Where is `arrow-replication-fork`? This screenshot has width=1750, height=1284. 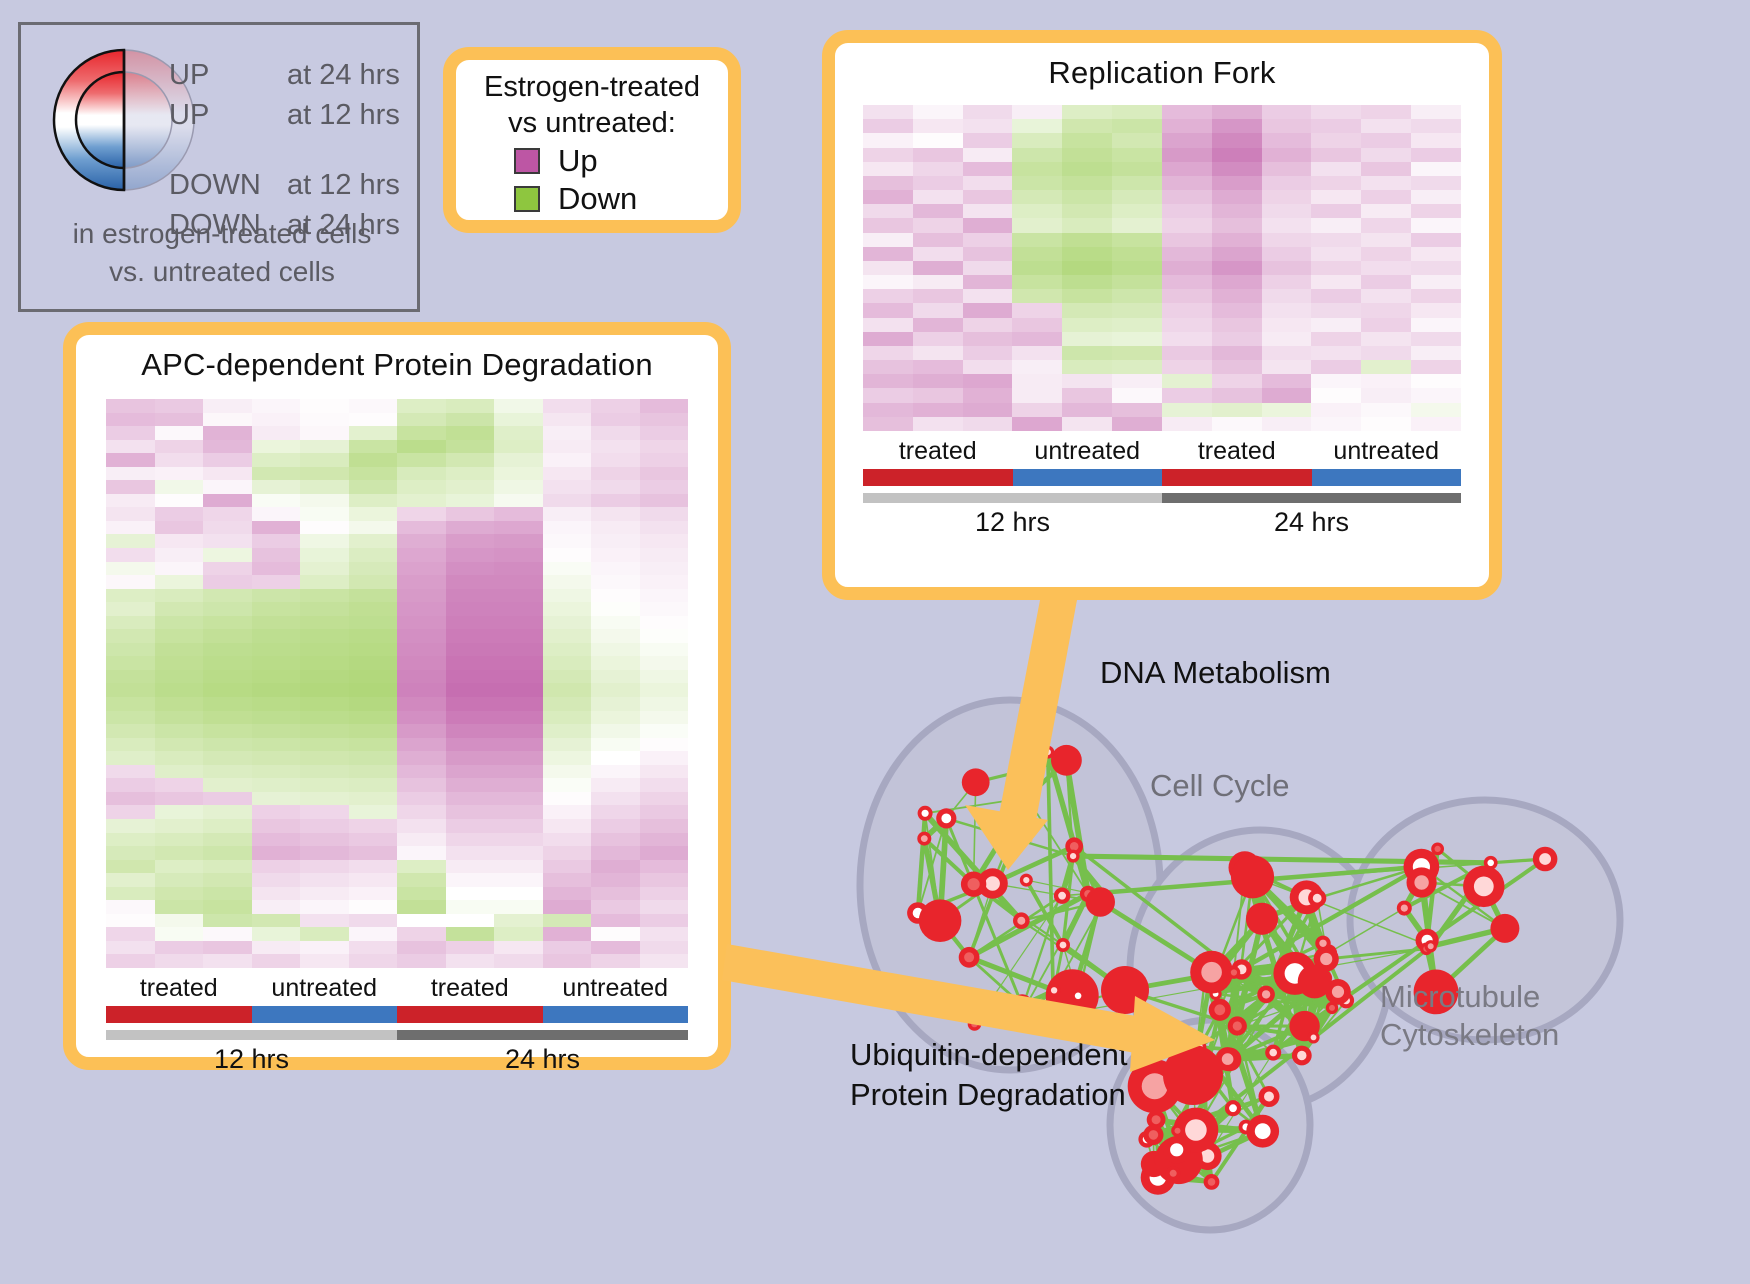
arrow-replication-fork is located at coordinates (1021, 735).